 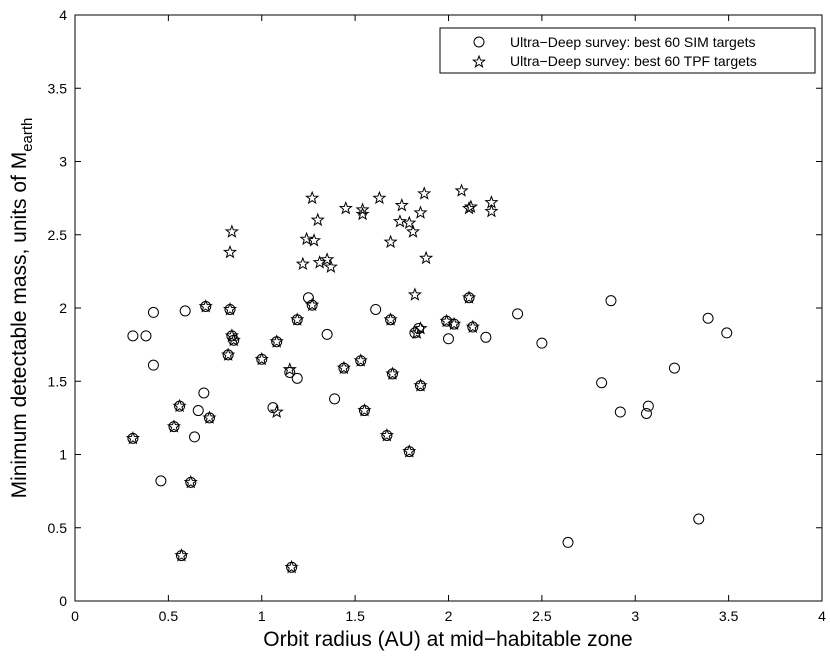 I want to click on legend-marker-star, so click(x=479, y=61).